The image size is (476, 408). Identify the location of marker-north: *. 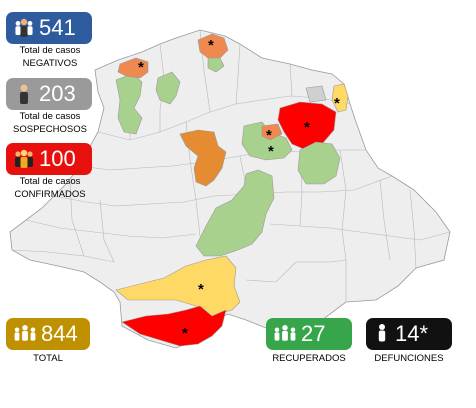
(141, 67).